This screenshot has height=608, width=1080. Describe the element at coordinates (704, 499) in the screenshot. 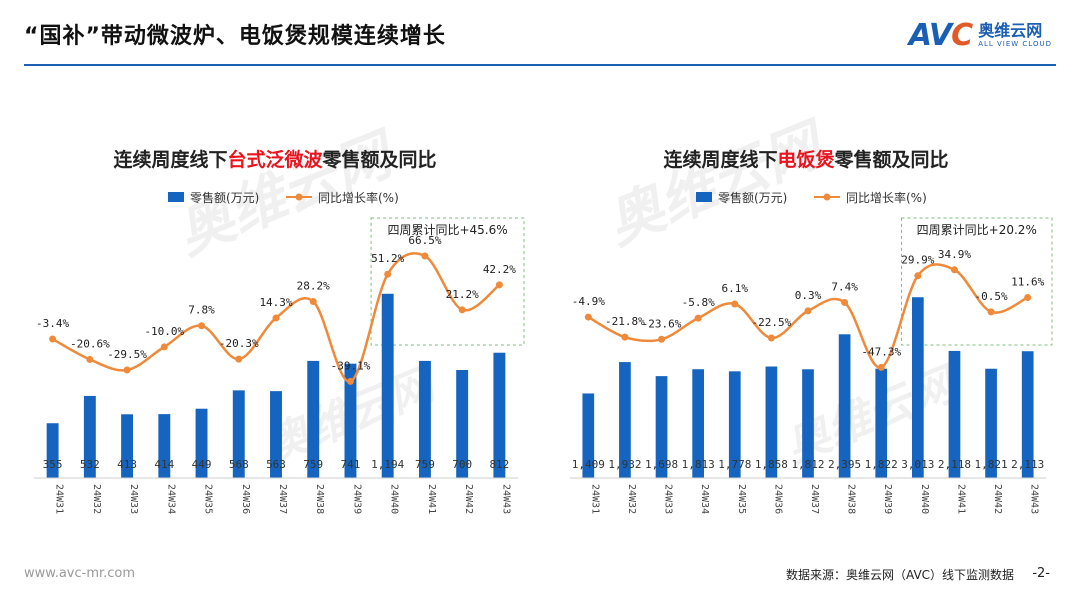

I see `x-tick-label: 24W34` at that location.